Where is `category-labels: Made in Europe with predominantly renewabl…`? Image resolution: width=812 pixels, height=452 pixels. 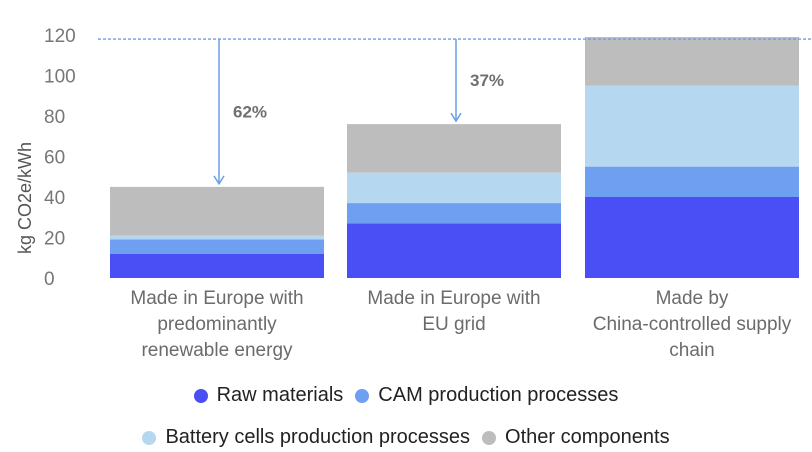
category-labels: Made in Europe with predominantly renewabl… is located at coordinates (460, 324).